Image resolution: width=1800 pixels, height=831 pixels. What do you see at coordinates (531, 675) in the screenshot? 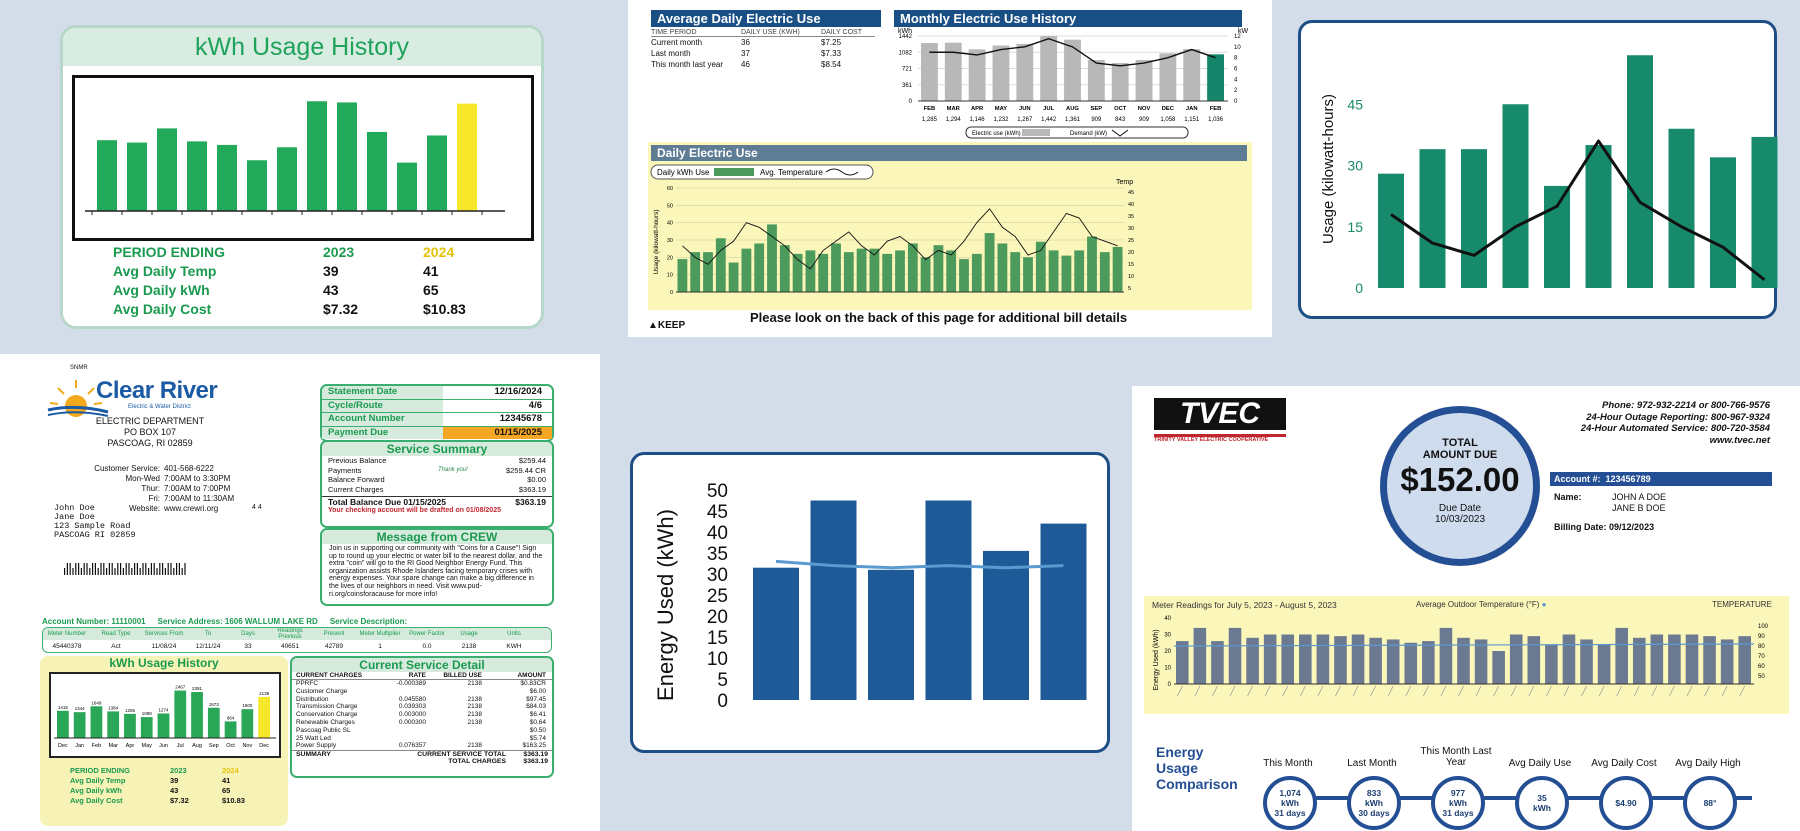
I see `current-header: AMOUNT` at bounding box center [531, 675].